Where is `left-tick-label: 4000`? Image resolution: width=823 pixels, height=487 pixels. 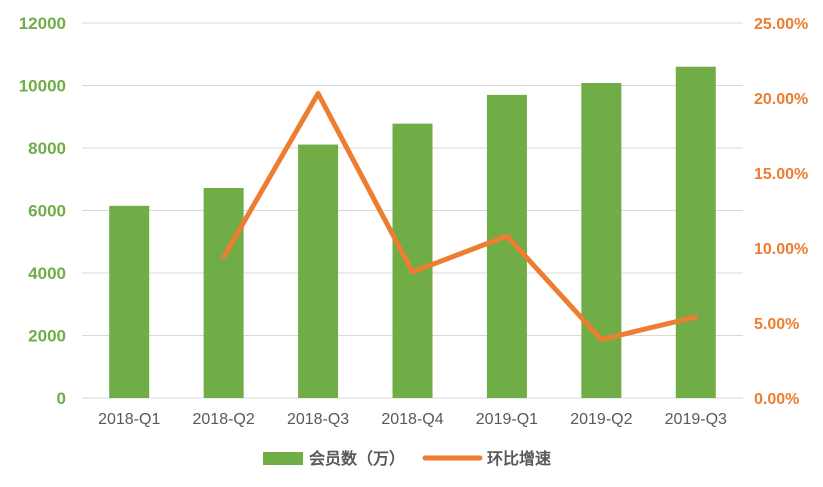 left-tick-label: 4000 is located at coordinates (47, 273).